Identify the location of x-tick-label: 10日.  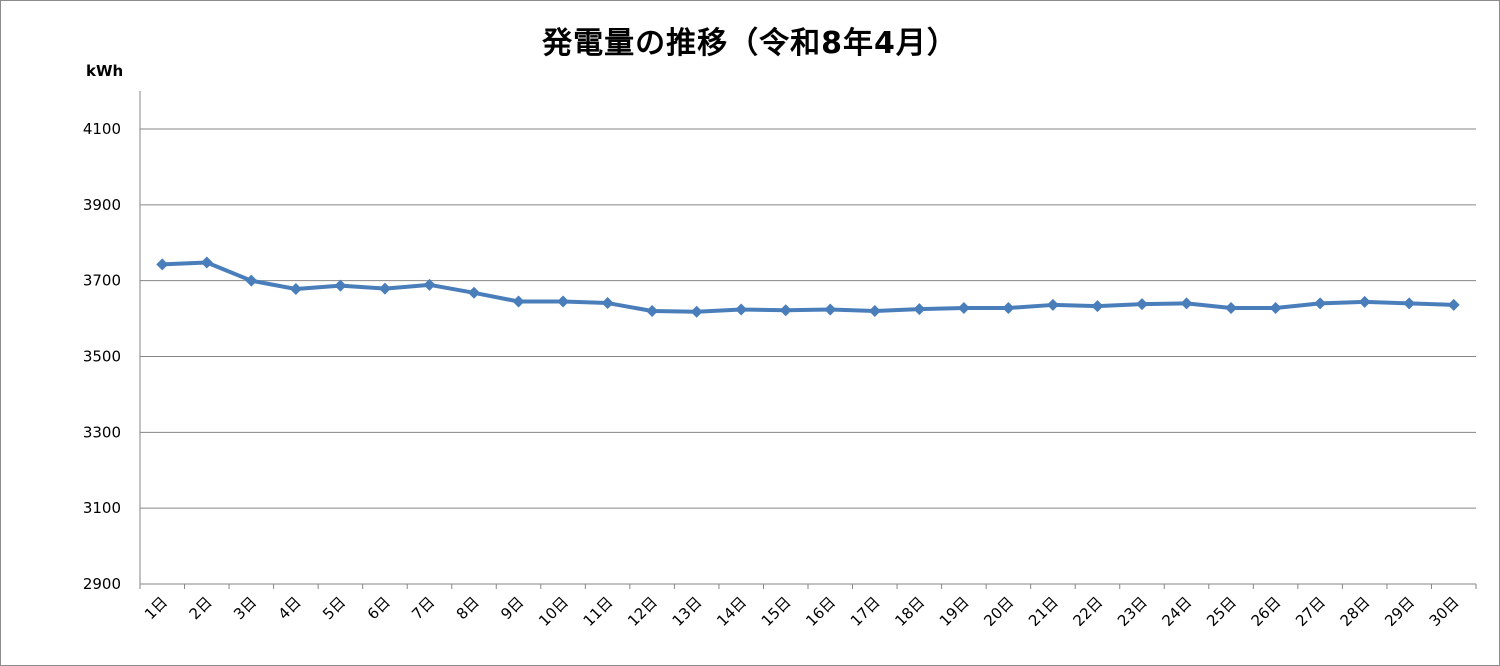
(553, 611).